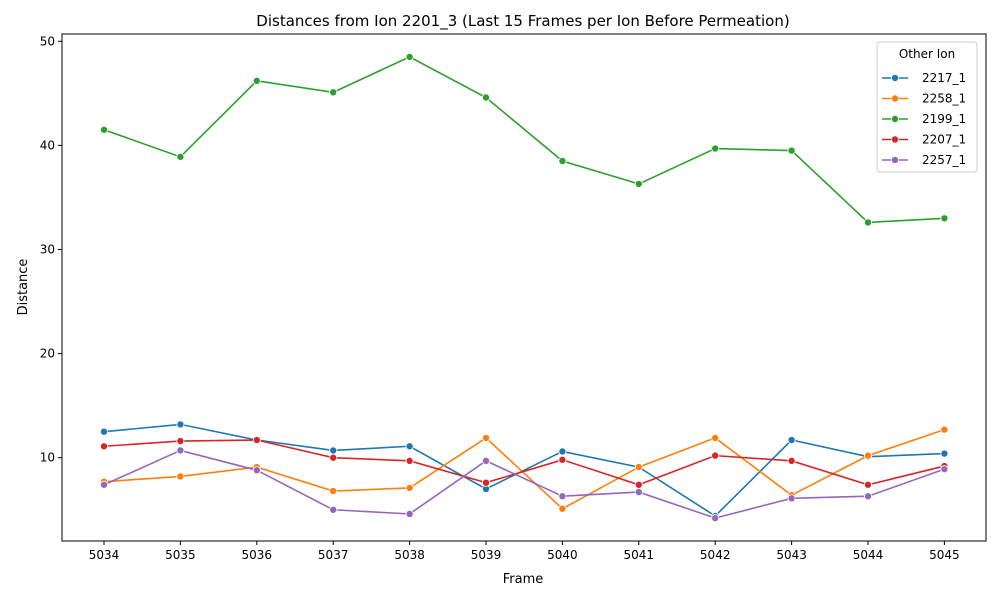  I want to click on legend-label: 2217_1, so click(944, 78).